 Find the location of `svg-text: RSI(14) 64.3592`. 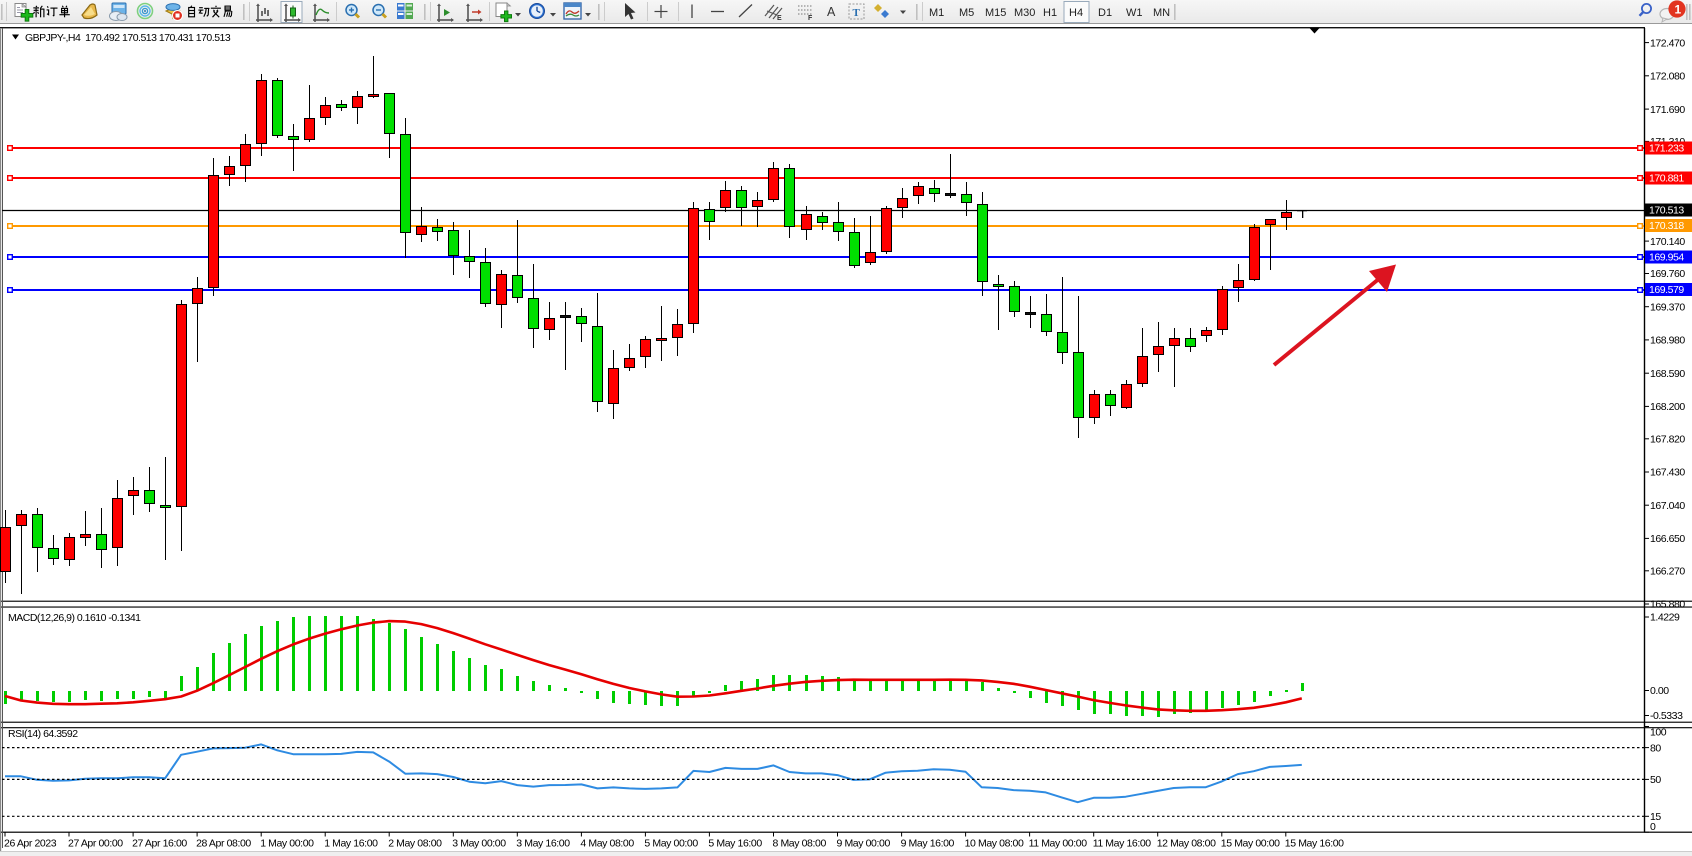

svg-text: RSI(14) 64.3592 is located at coordinates (43, 734).